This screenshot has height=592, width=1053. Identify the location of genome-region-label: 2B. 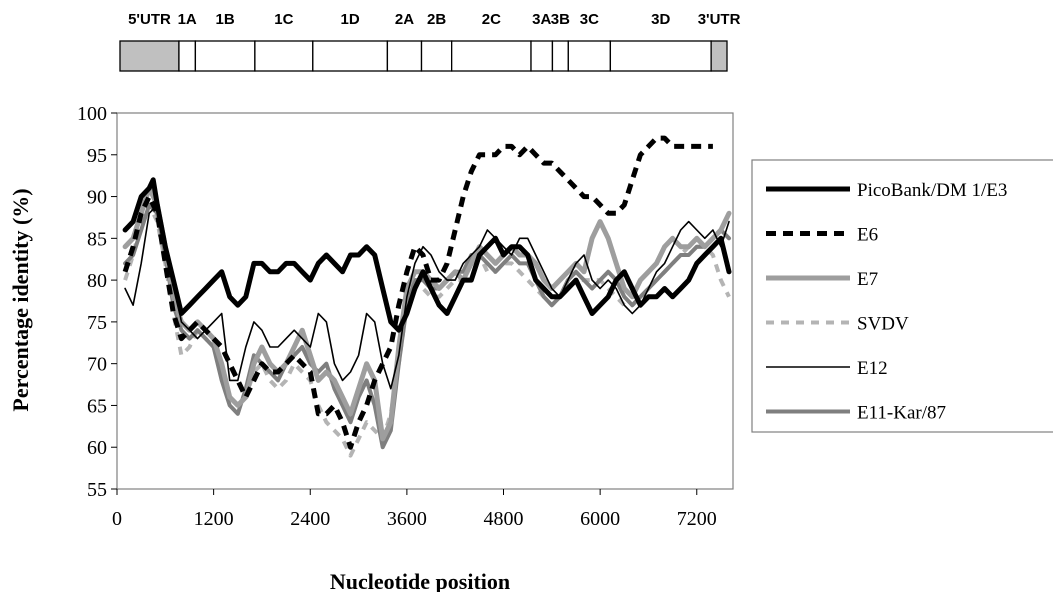
(436, 19).